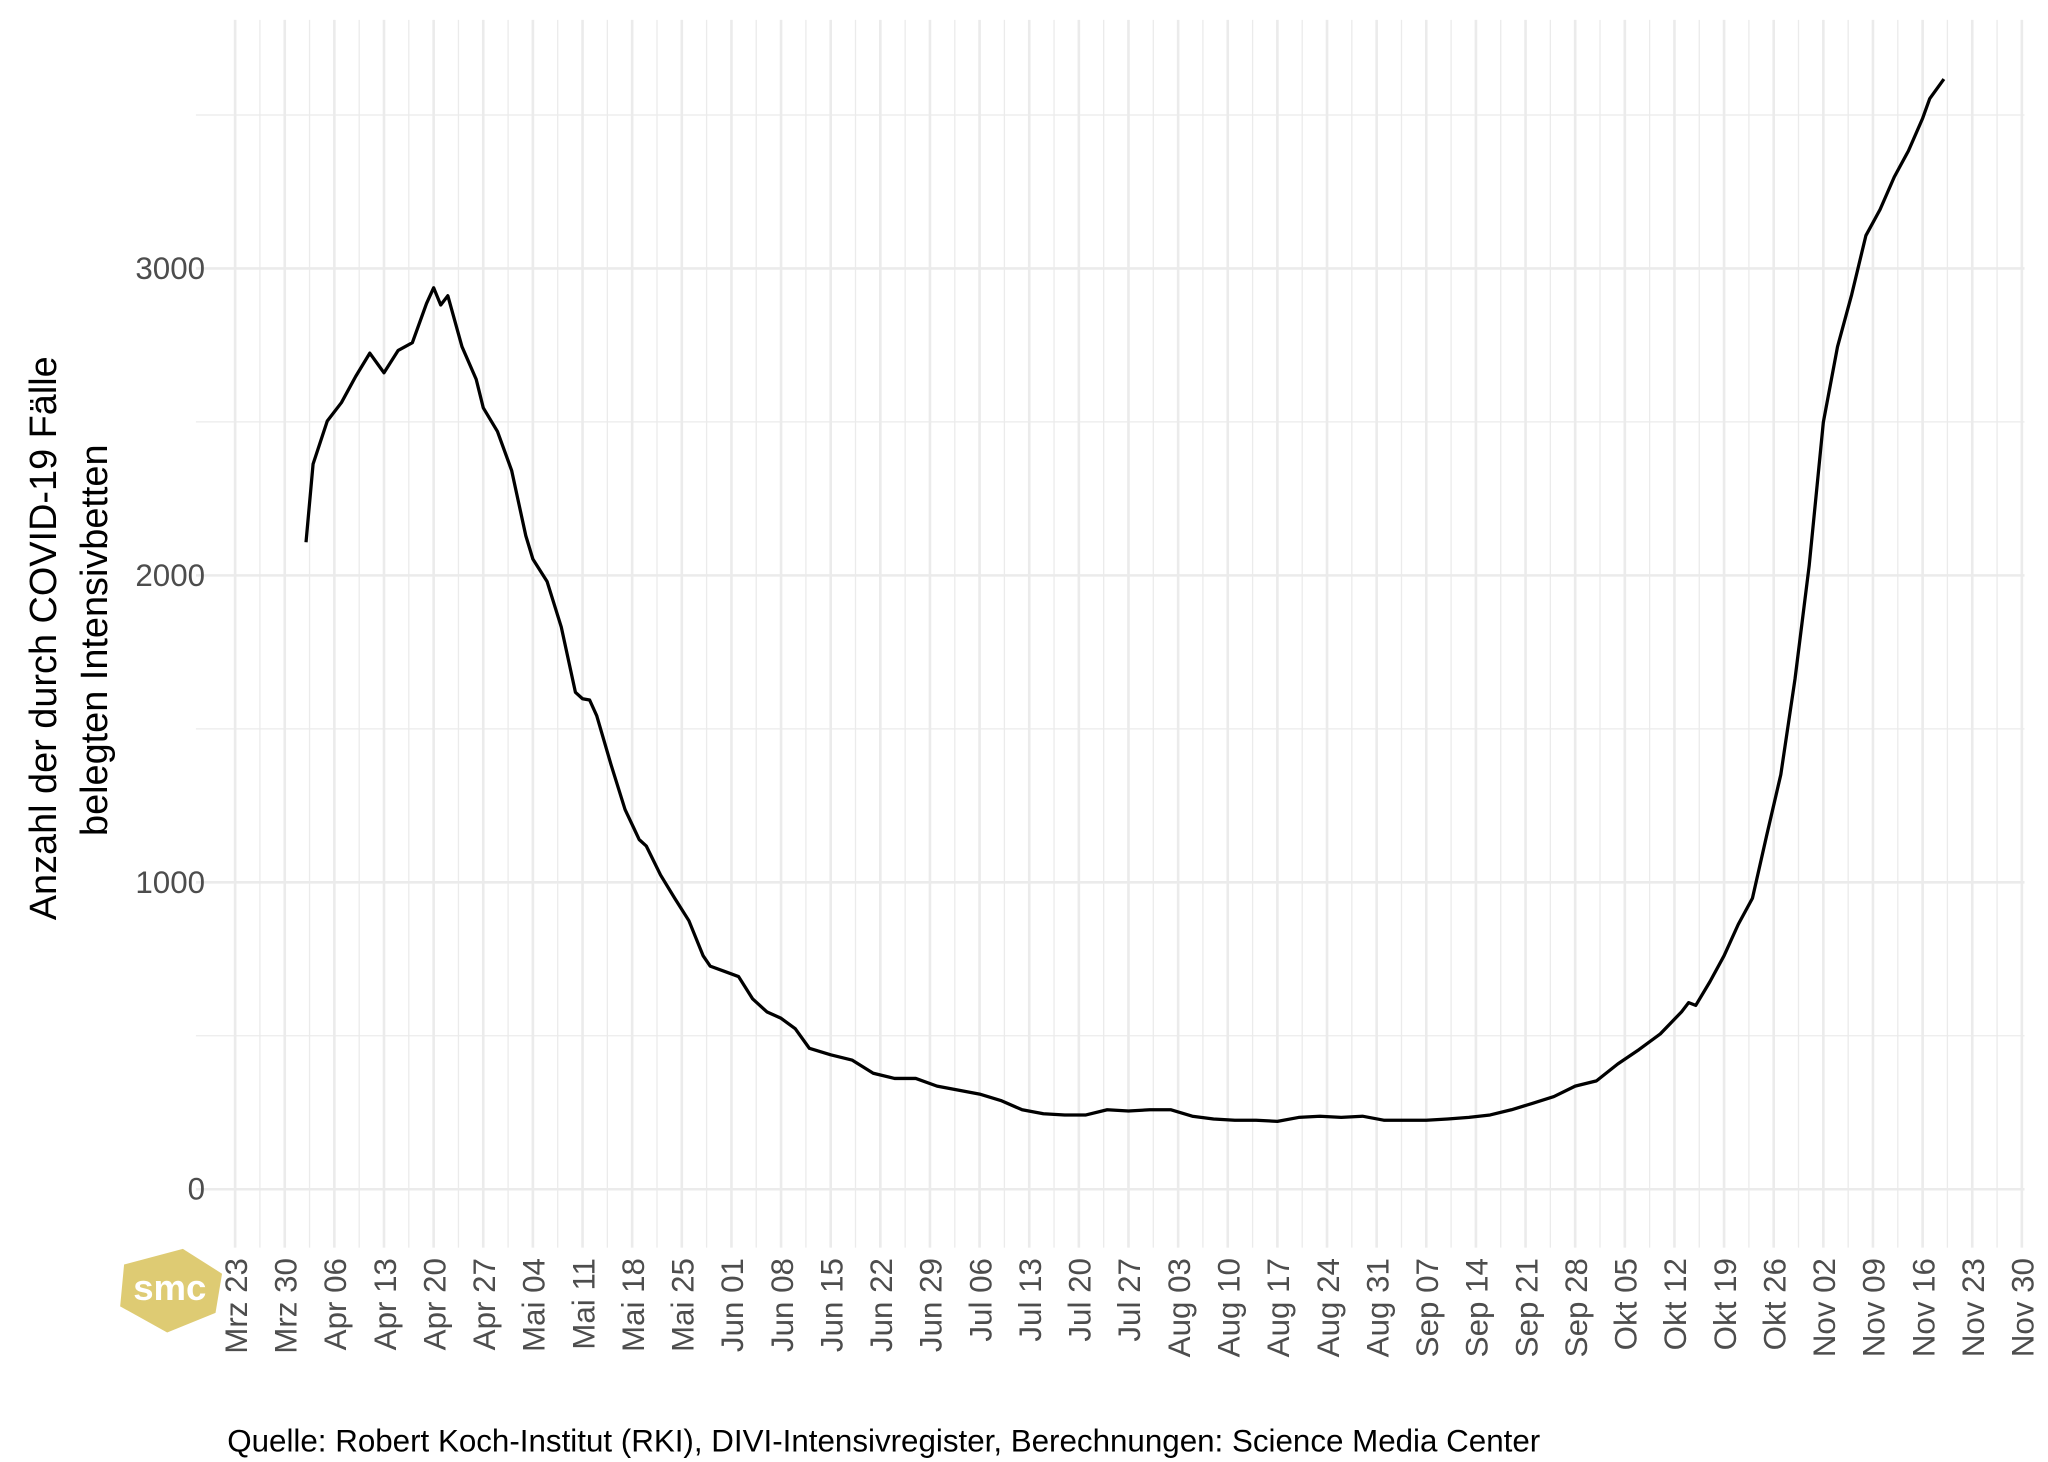 This screenshot has width=2048, height=1462. Describe the element at coordinates (1675, 1304) in the screenshot. I see `x-tick-label: Okt 12` at that location.